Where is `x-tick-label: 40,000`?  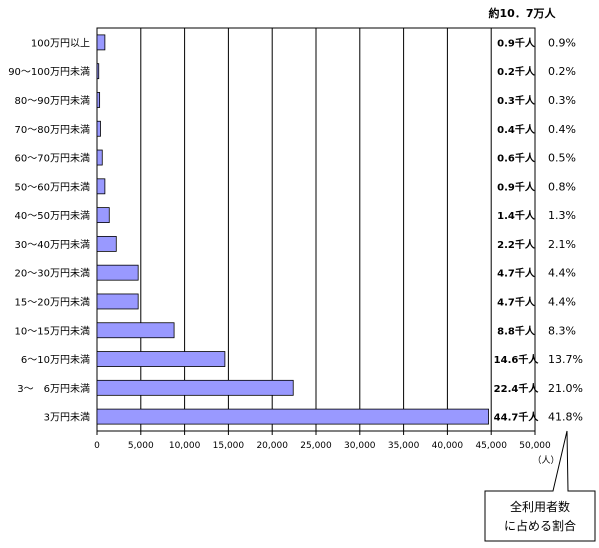 x-tick-label: 40,000 is located at coordinates (448, 446).